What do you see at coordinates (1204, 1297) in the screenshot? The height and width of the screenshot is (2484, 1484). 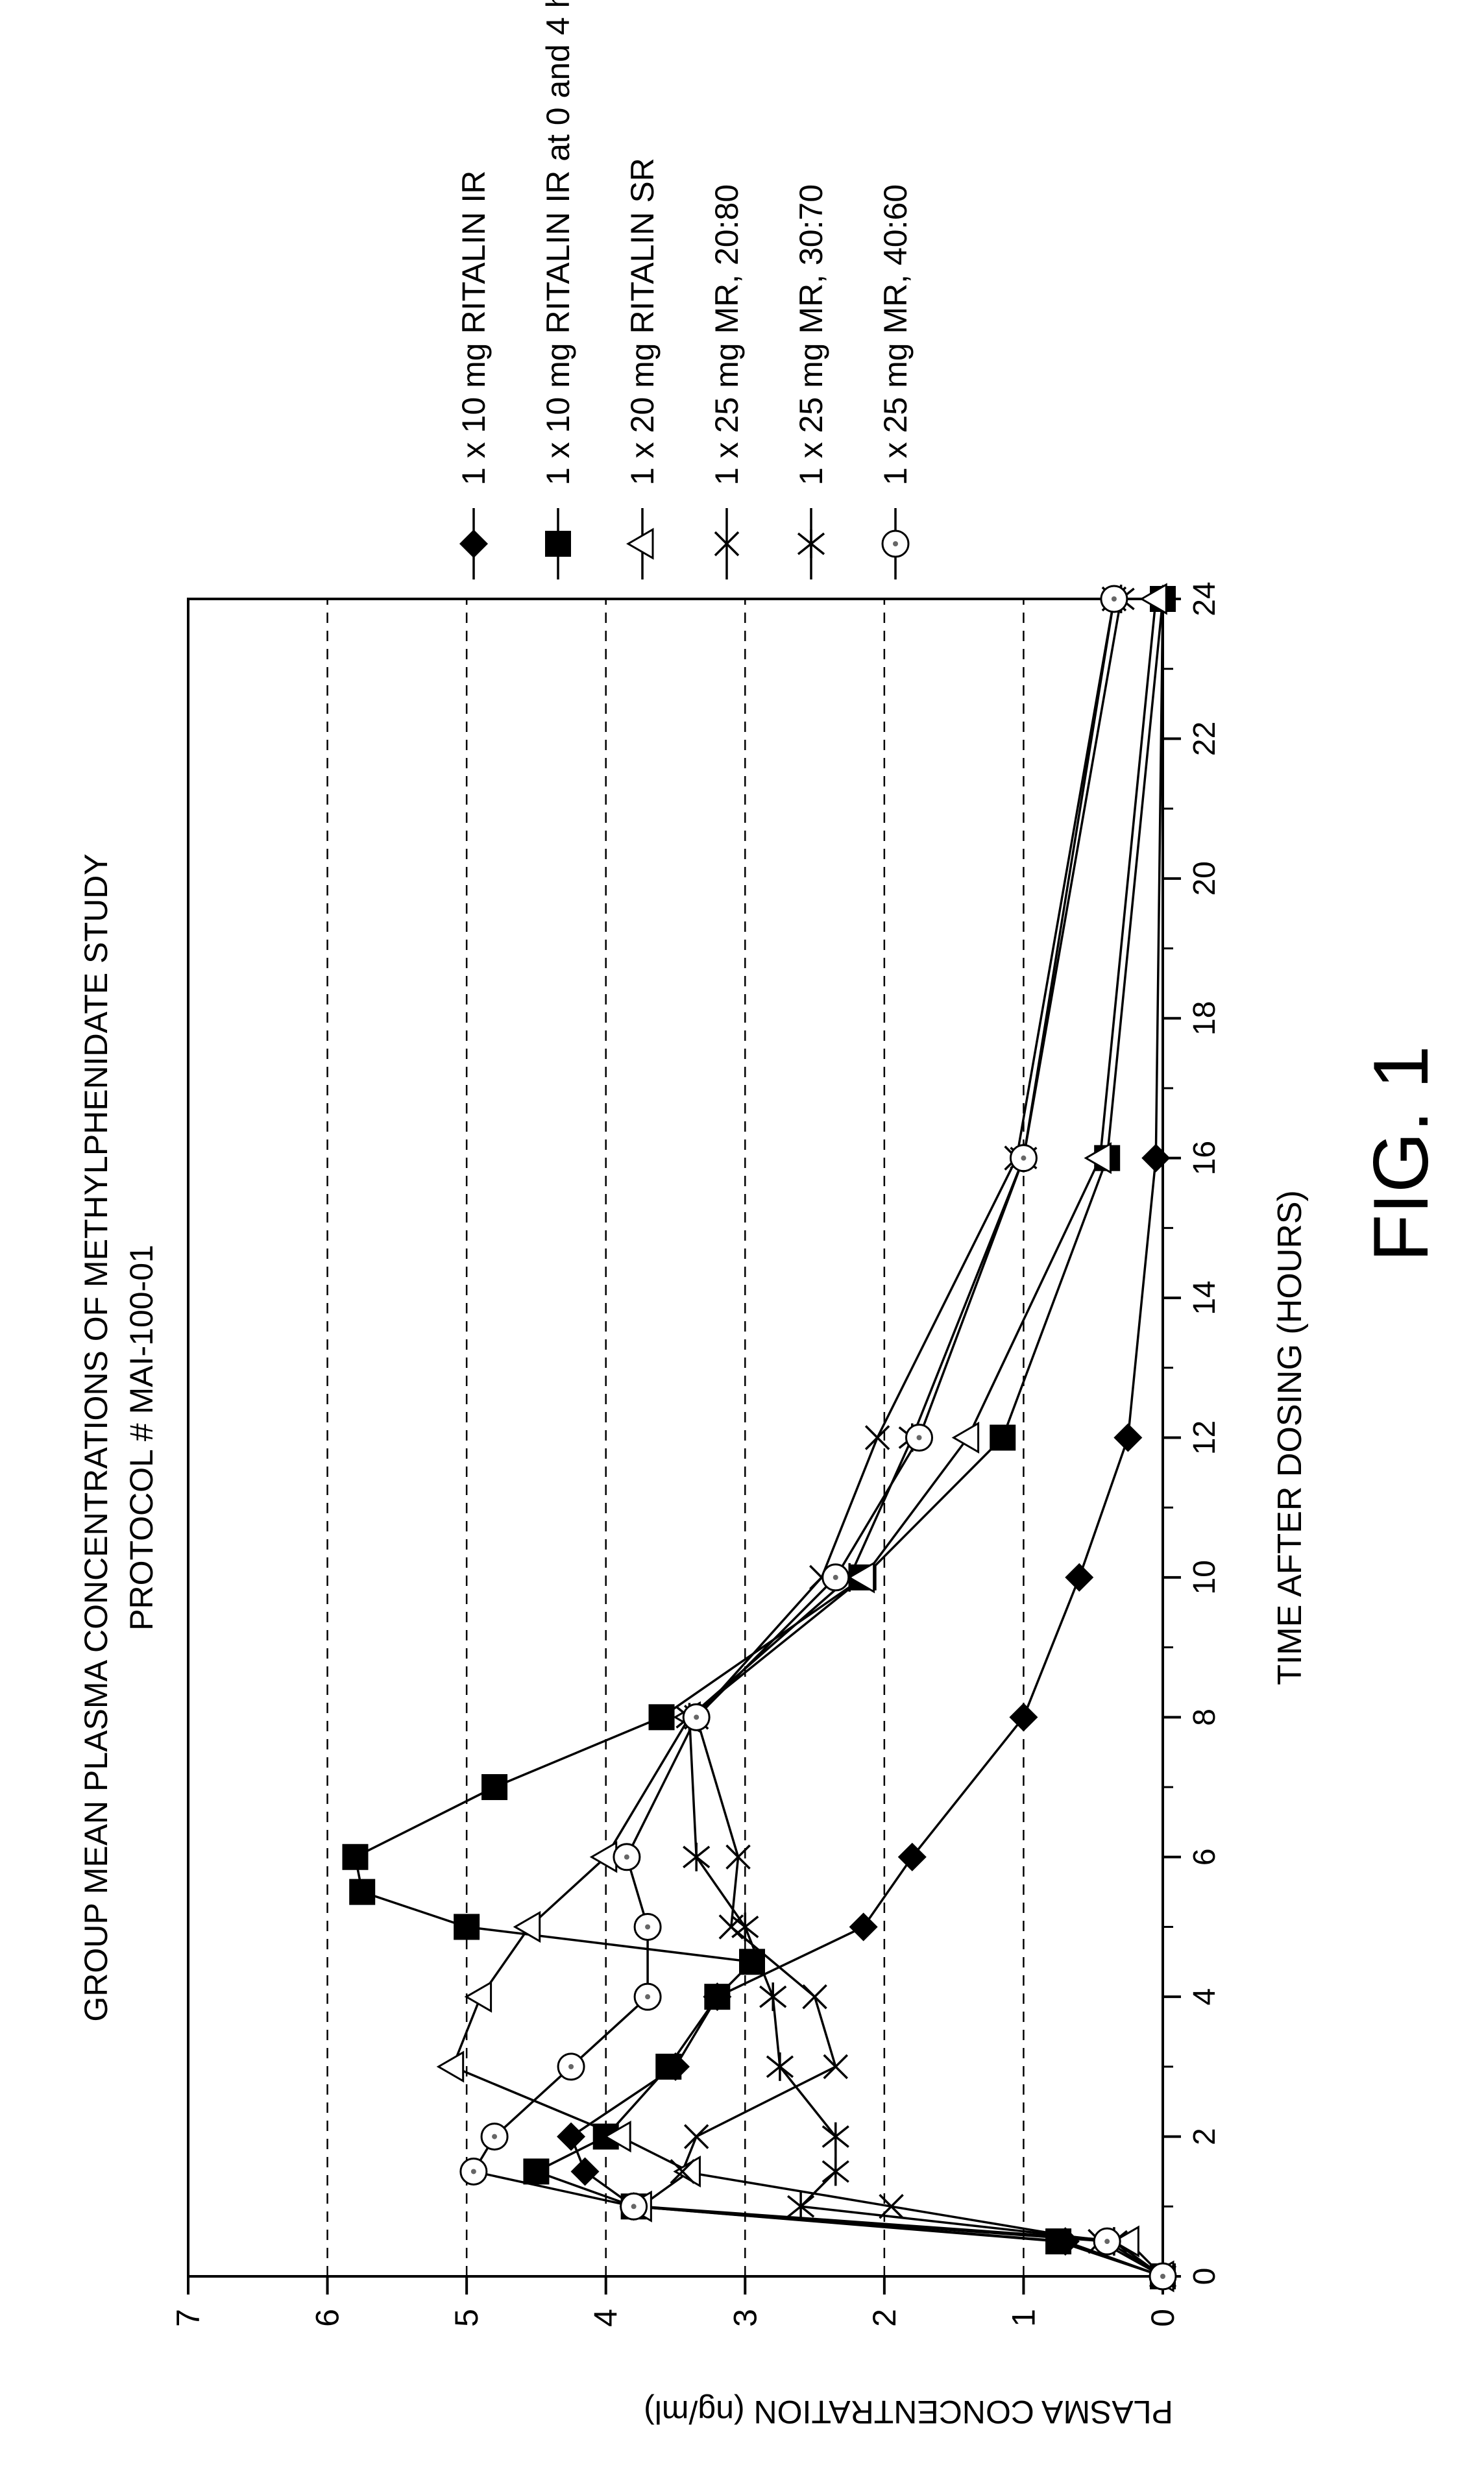 I see `x-tick-label: 14` at bounding box center [1204, 1297].